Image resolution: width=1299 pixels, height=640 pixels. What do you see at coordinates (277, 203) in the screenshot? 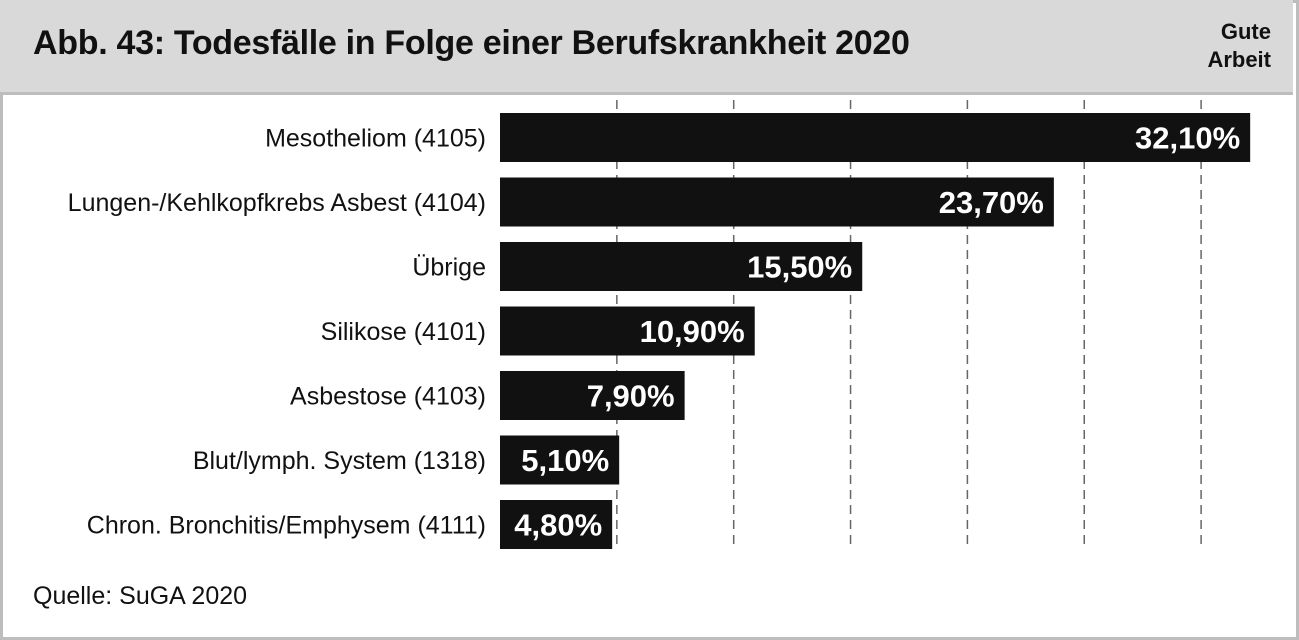
I see `category-label: Lungen-/Kehlkopfkrebs Asbest (4104)` at bounding box center [277, 203].